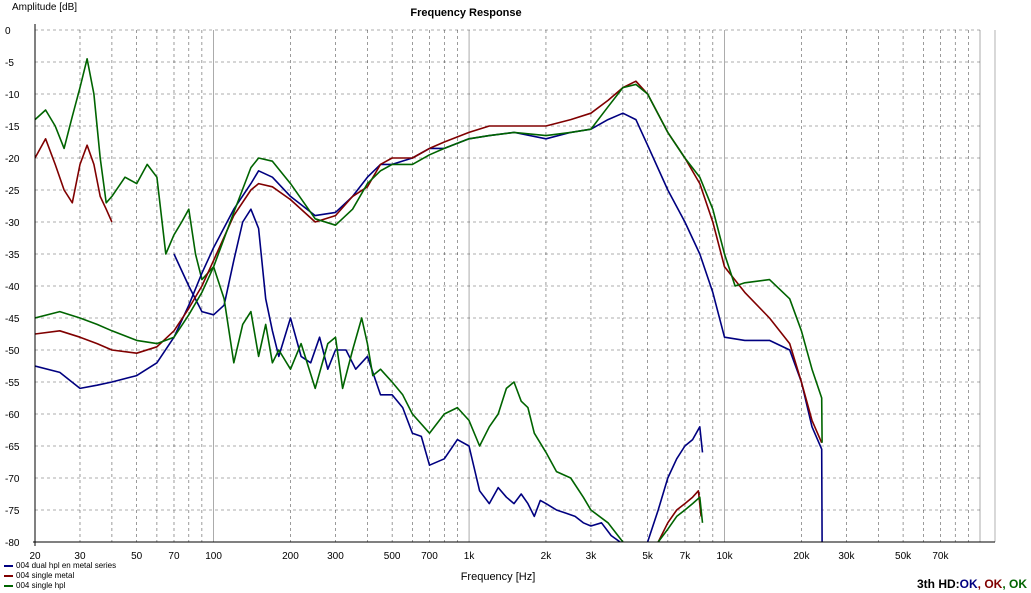 This screenshot has width=1031, height=593. I want to click on y-tick-label: -25, so click(12, 191).